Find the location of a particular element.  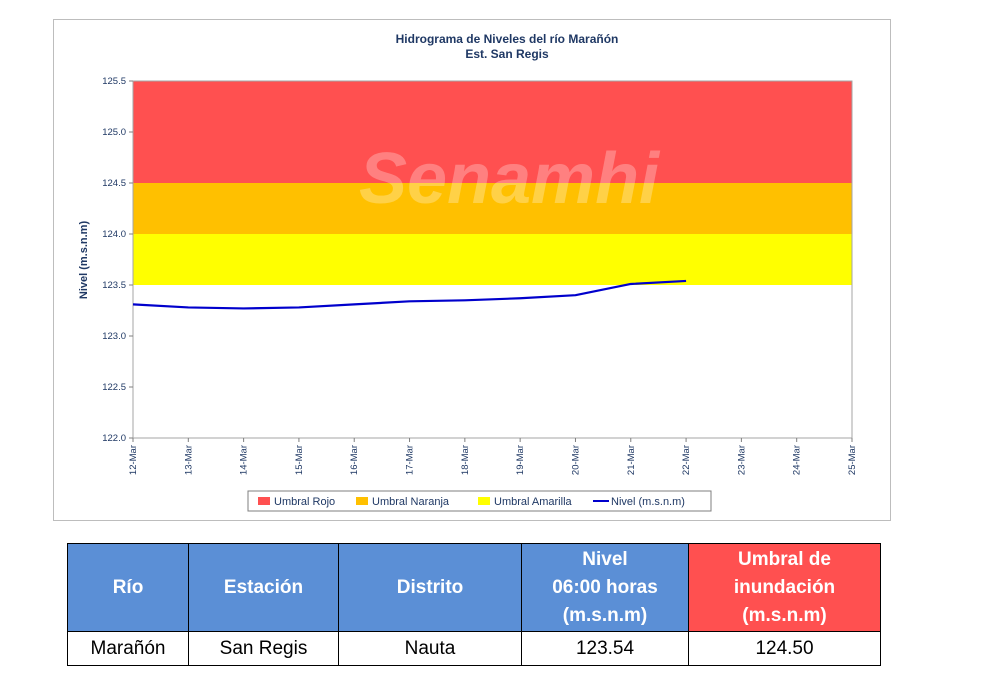

y-tick-label: 125.5 is located at coordinates (114, 81).